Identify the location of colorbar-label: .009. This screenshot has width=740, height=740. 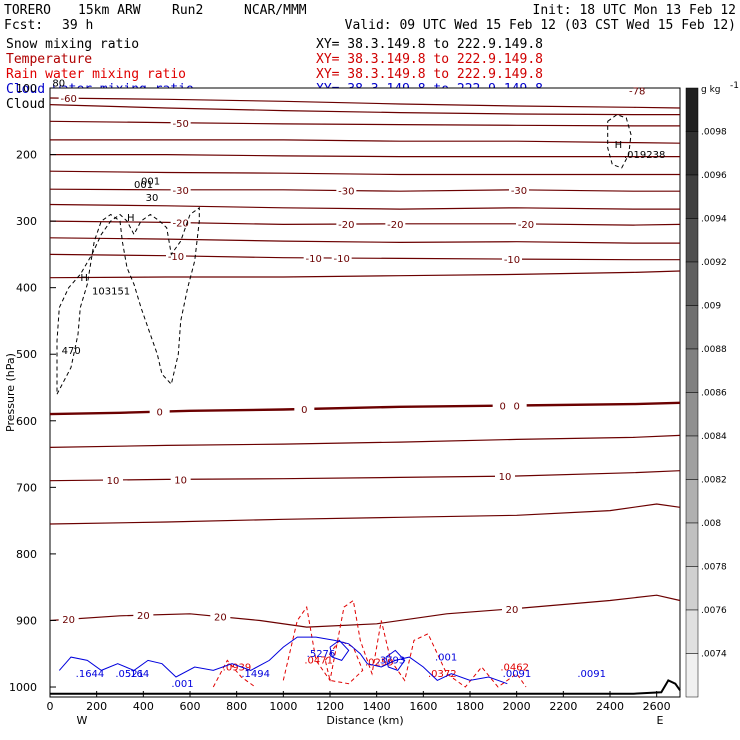
(711, 307).